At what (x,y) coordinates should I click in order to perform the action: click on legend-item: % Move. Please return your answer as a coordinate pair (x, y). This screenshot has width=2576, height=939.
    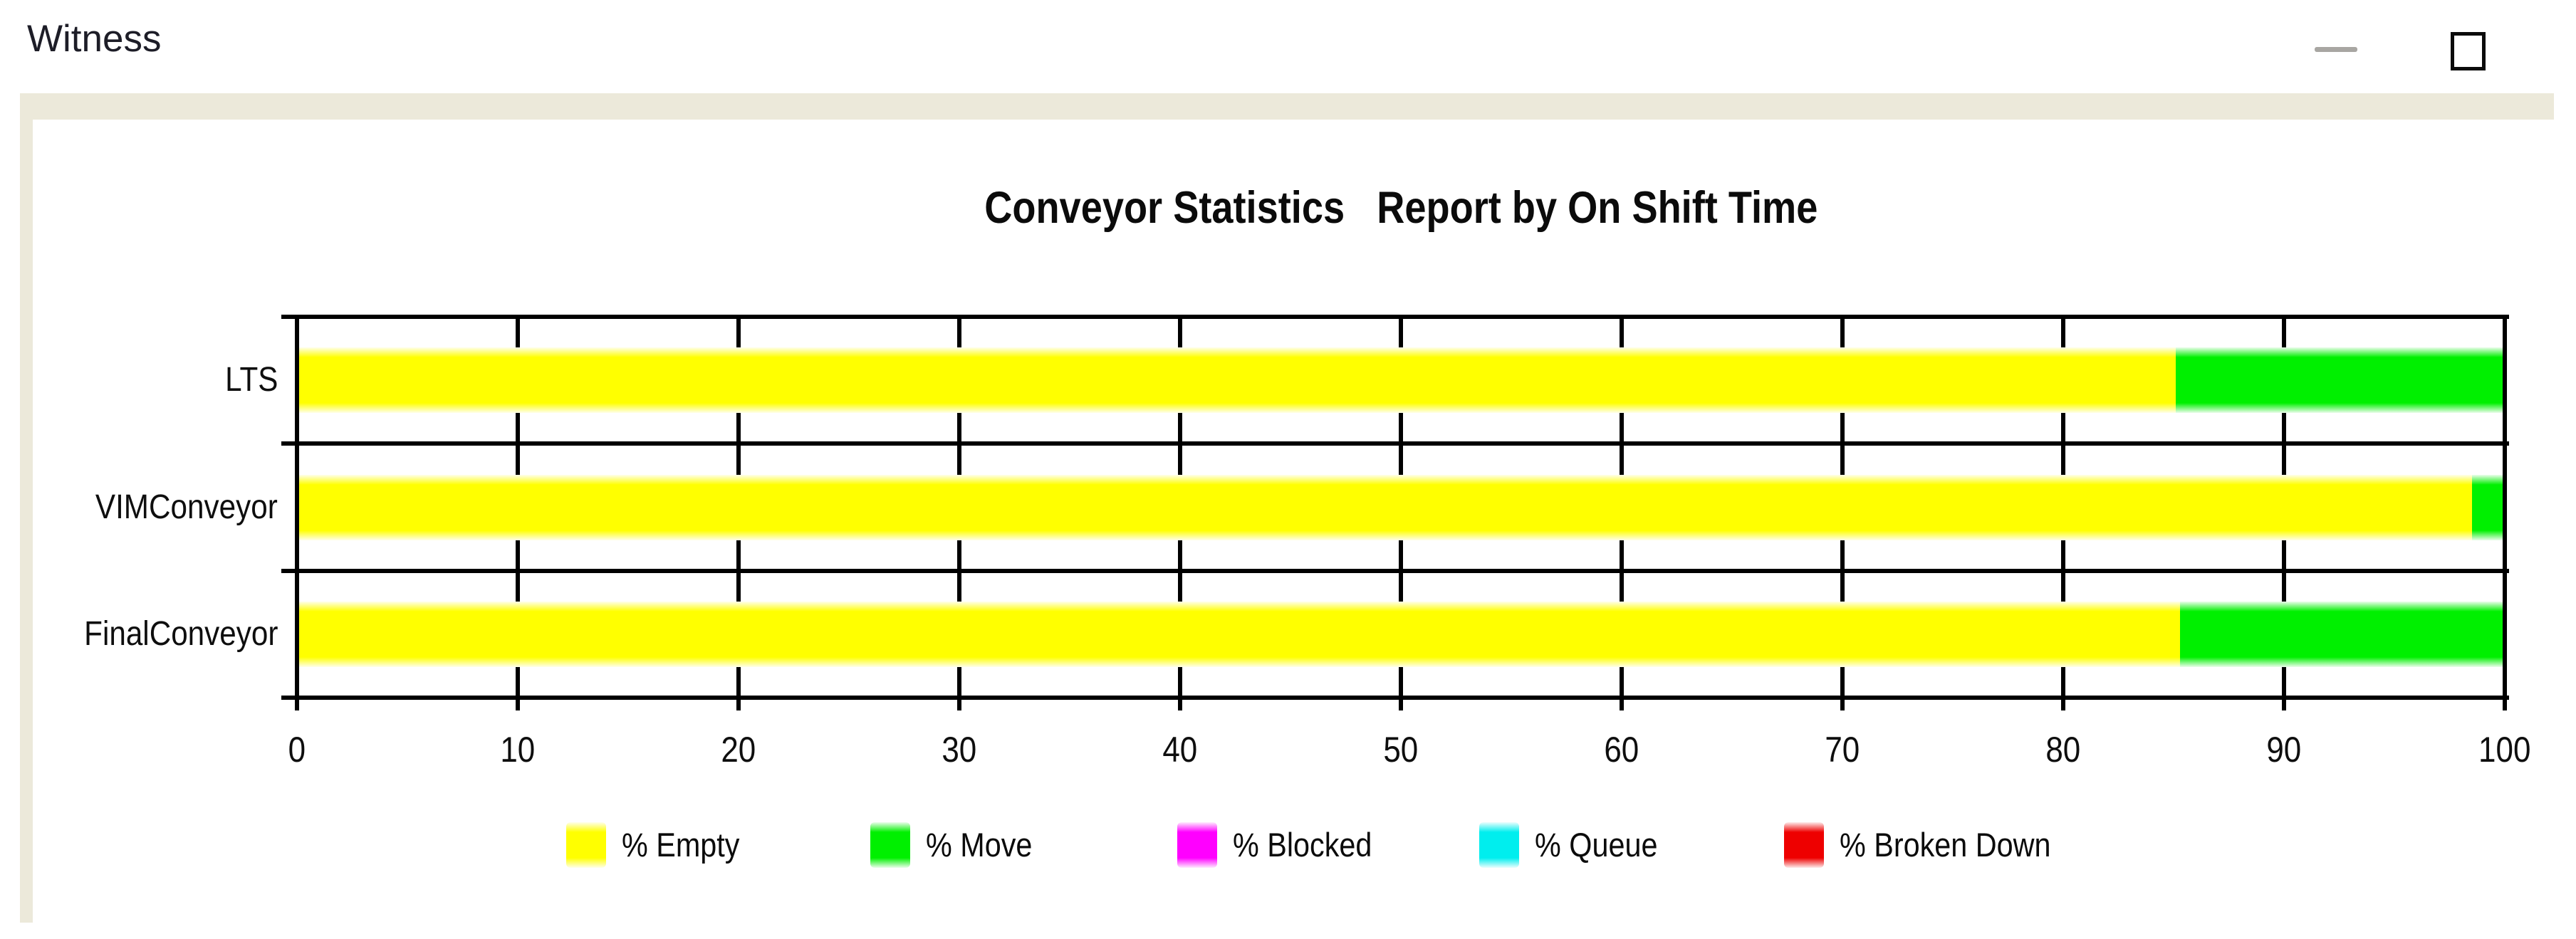
    Looking at the image, I should click on (959, 845).